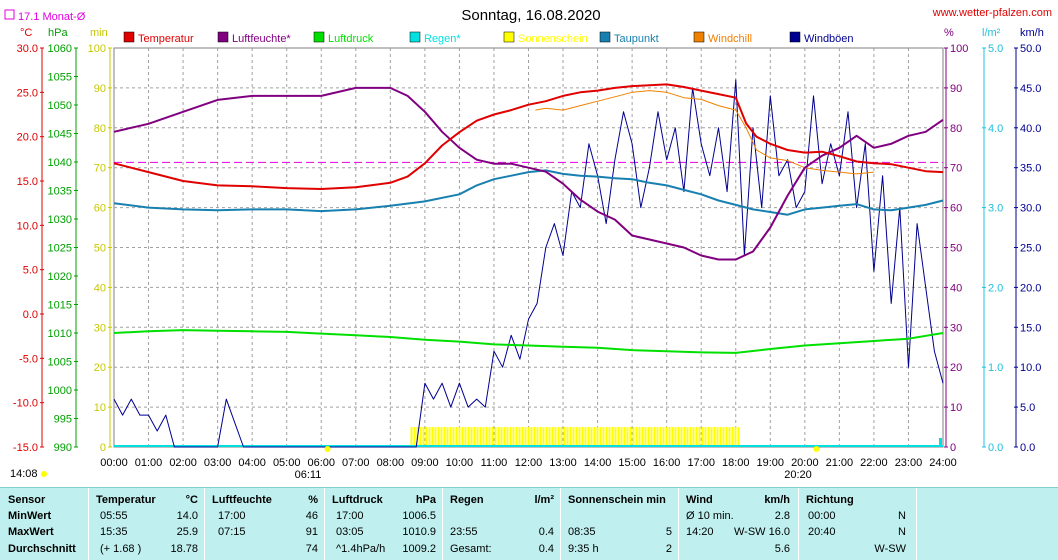 The width and height of the screenshot is (1058, 560). What do you see at coordinates (121, 549) in the screenshot?
I see `cell-temp-time: (+ 1.68 )` at bounding box center [121, 549].